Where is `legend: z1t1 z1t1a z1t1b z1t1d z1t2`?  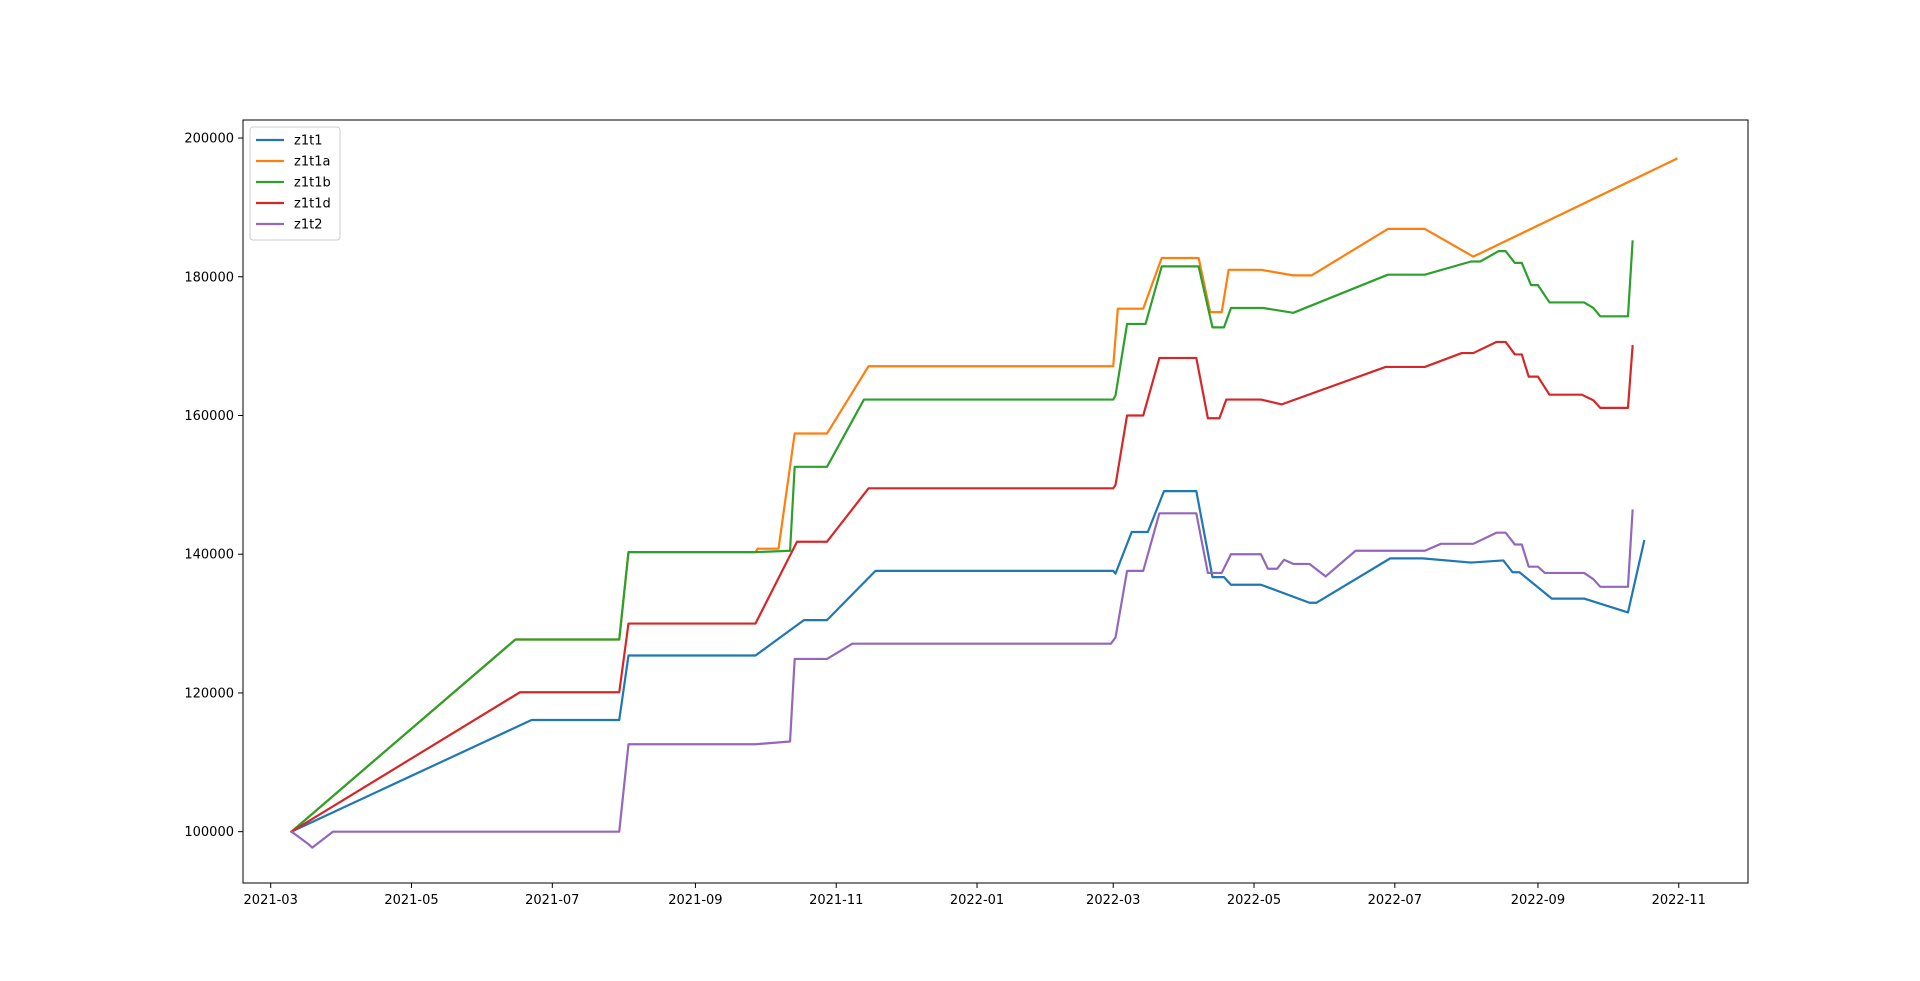 legend: z1t1 z1t1a z1t1b z1t1d z1t2 is located at coordinates (295, 183).